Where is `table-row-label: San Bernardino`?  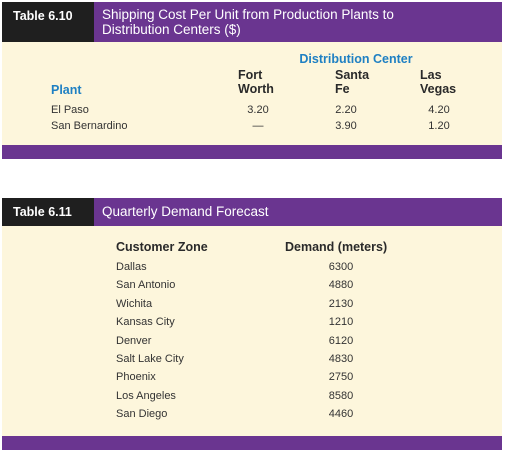 table-row-label: San Bernardino is located at coordinates (89, 126).